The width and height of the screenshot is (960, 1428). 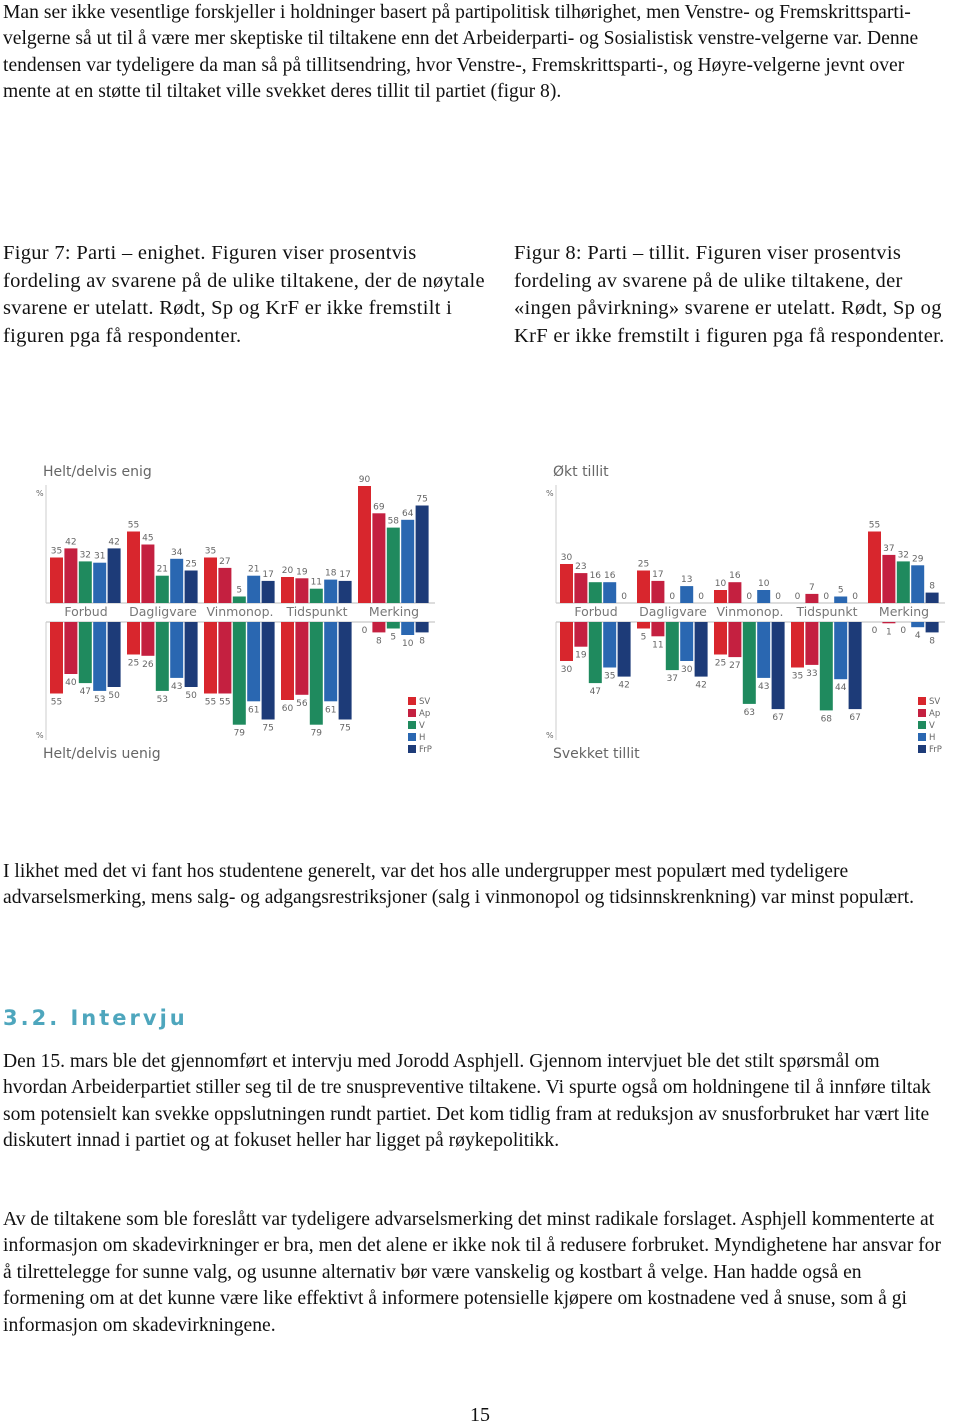 I want to click on value-label: 8, so click(x=932, y=587).